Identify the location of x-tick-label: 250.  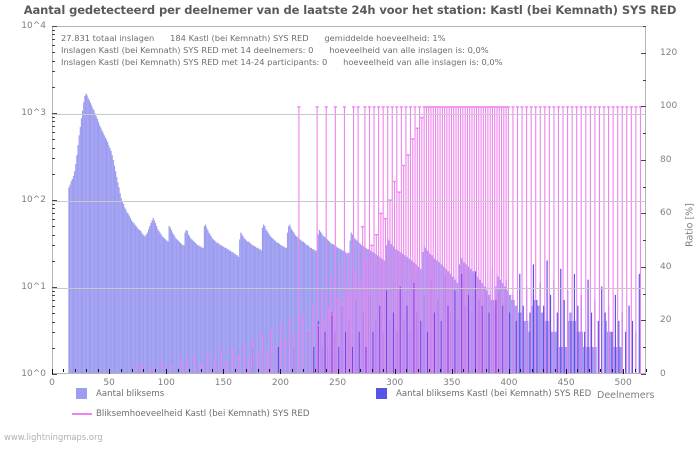
(337, 383).